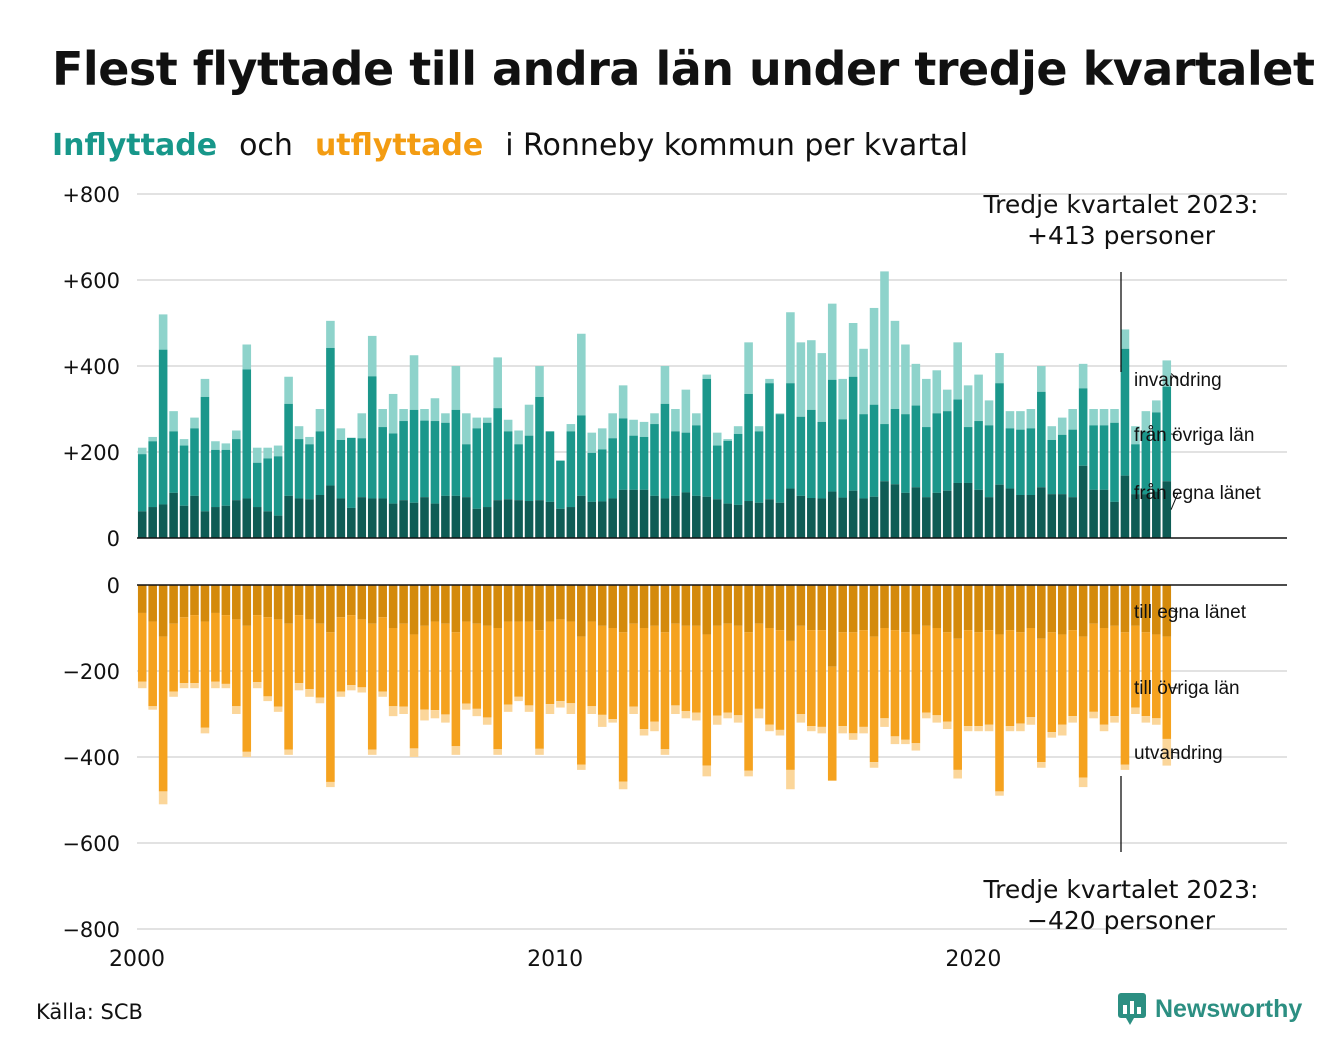 This screenshot has height=1060, width=1340. I want to click on y-tick-label-bottom: −800, so click(91, 930).